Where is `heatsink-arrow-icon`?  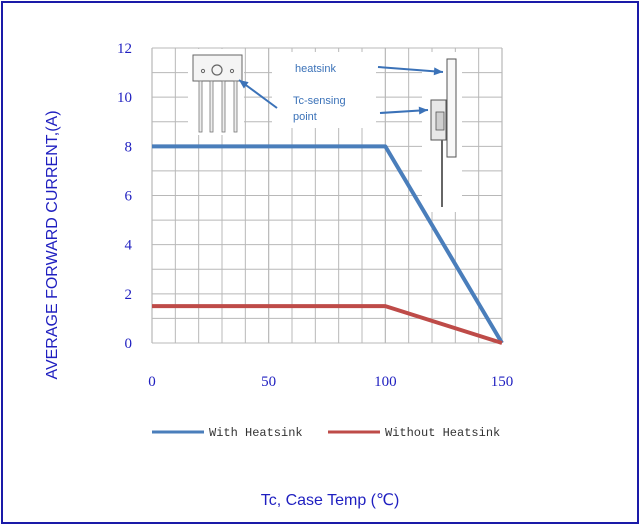 heatsink-arrow-icon is located at coordinates (410, 69).